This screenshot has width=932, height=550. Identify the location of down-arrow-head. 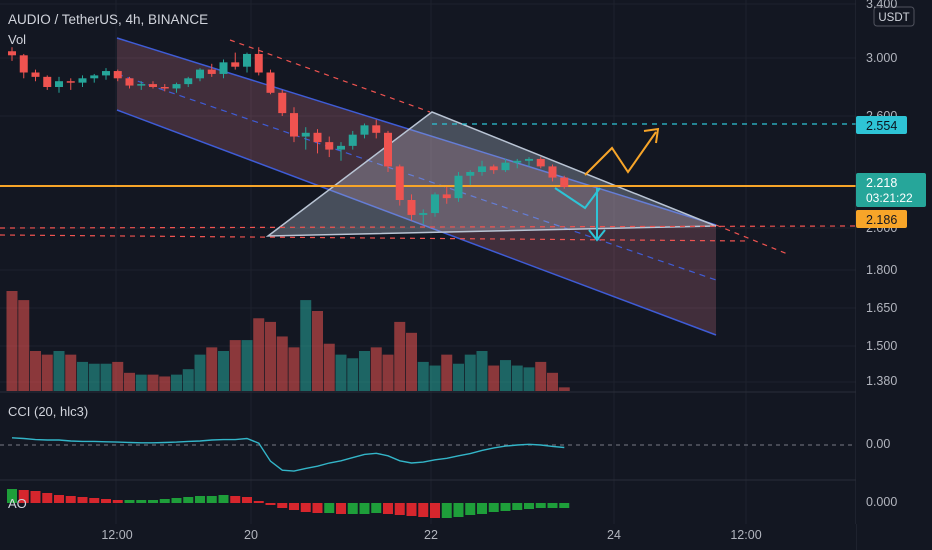
(597, 235).